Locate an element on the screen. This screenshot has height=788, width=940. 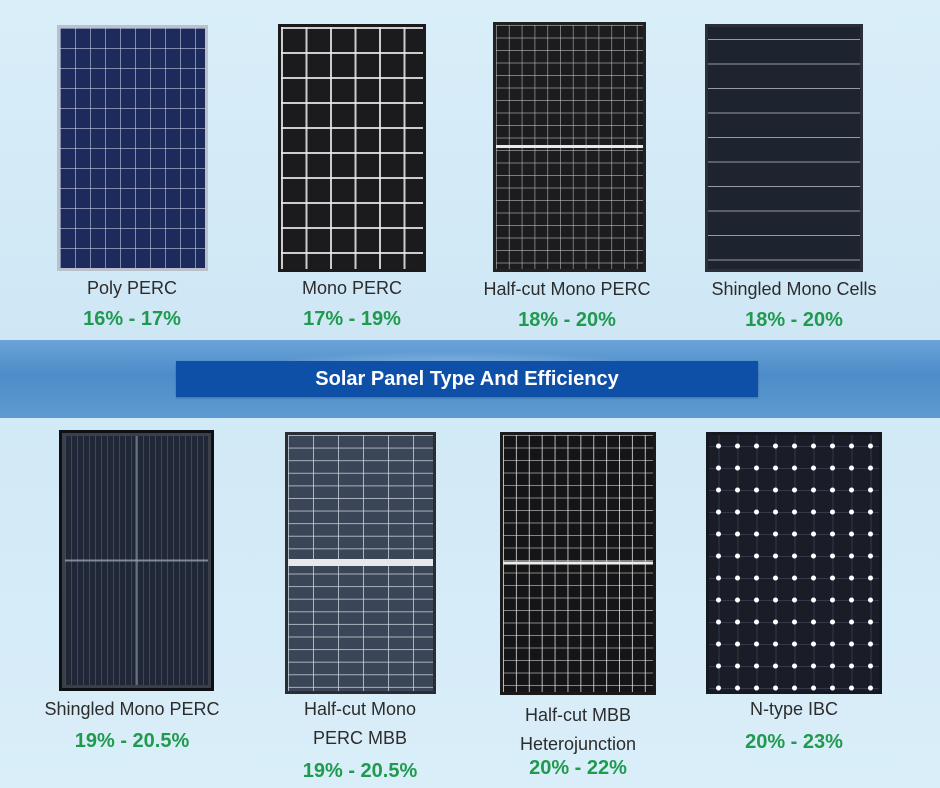
panel-label: Shingled Mono PERC is located at coordinates (132, 709).